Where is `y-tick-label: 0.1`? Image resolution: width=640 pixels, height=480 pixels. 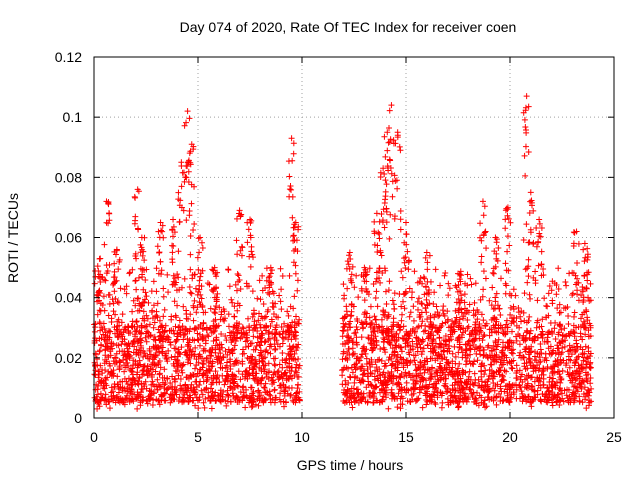 y-tick-label: 0.1 is located at coordinates (73, 117).